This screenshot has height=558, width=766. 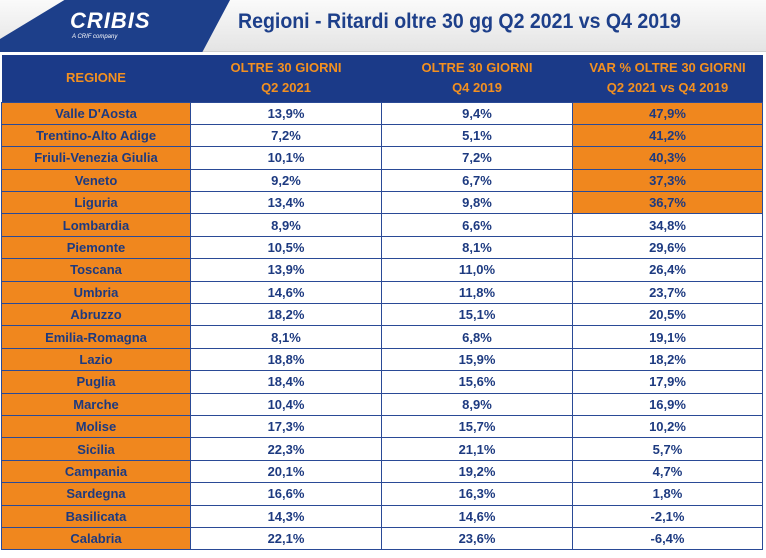 I want to click on q2-2021-cell: 14,6%, so click(x=286, y=292).